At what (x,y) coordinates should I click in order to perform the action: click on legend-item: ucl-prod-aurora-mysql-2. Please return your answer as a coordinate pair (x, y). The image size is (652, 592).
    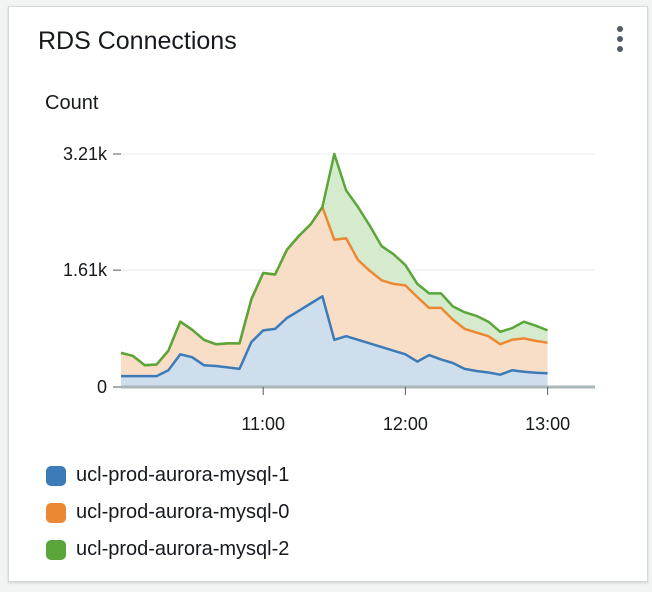
    Looking at the image, I should click on (167, 549).